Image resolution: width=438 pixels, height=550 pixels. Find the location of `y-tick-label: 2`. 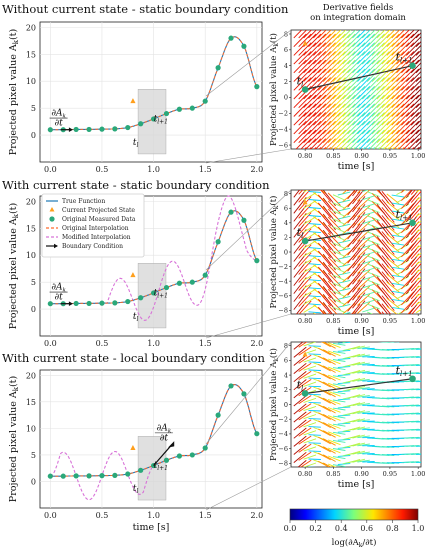

y-tick-label: 2 is located at coordinates (286, 390).